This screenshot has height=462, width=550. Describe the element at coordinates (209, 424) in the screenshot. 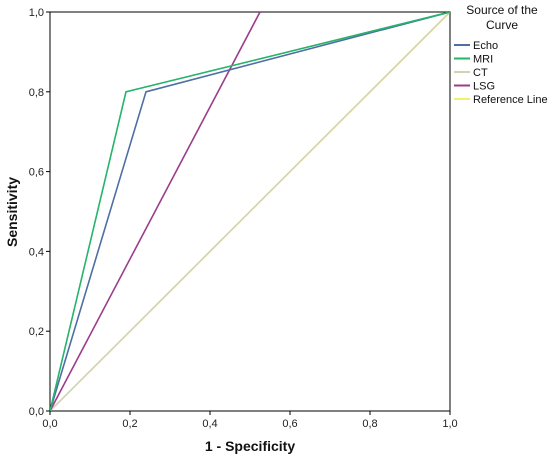

I see `x-tick-label: 0,4` at that location.